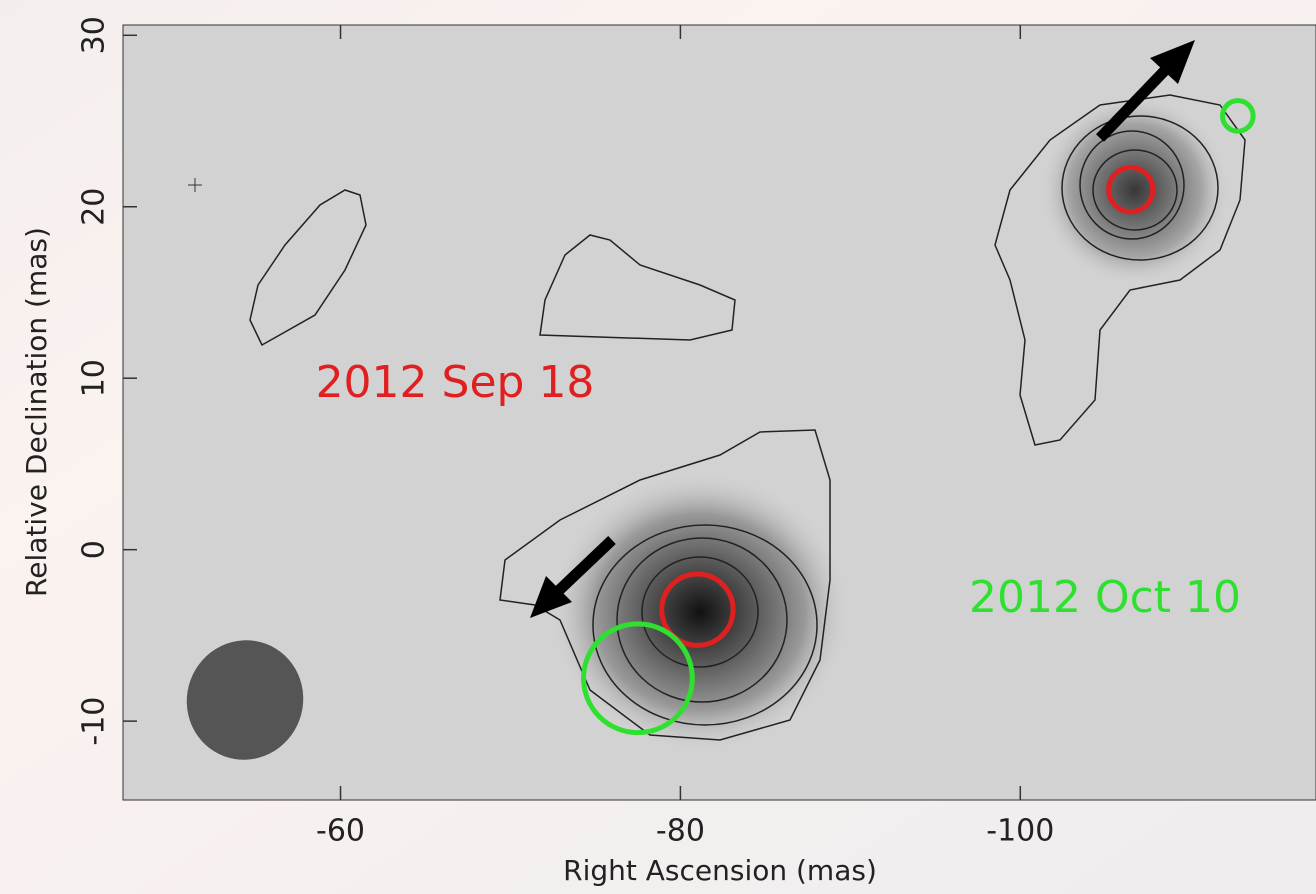  I want to click on y-axis-label: Relative Declination (mas), so click(36, 412).